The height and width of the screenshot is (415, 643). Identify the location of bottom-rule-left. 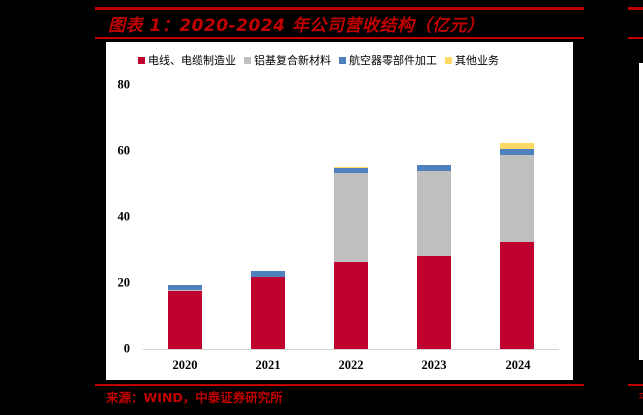
(339, 385).